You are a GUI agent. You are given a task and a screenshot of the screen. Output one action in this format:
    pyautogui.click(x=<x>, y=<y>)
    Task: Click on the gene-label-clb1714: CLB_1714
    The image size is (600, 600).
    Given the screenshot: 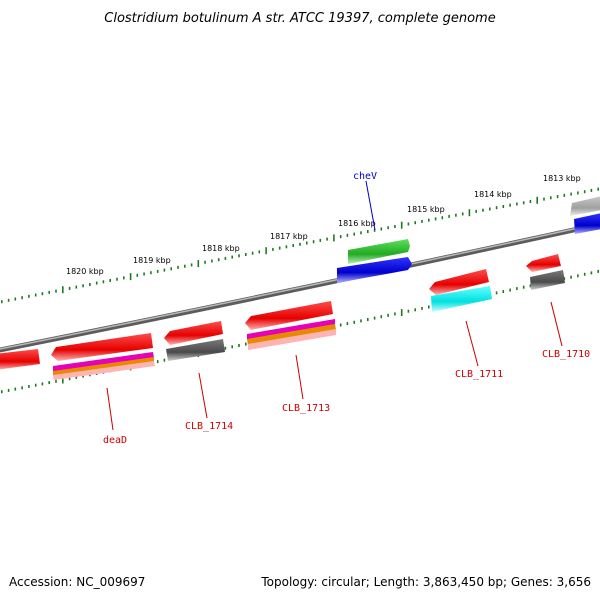 What is the action you would take?
    pyautogui.click(x=209, y=426)
    